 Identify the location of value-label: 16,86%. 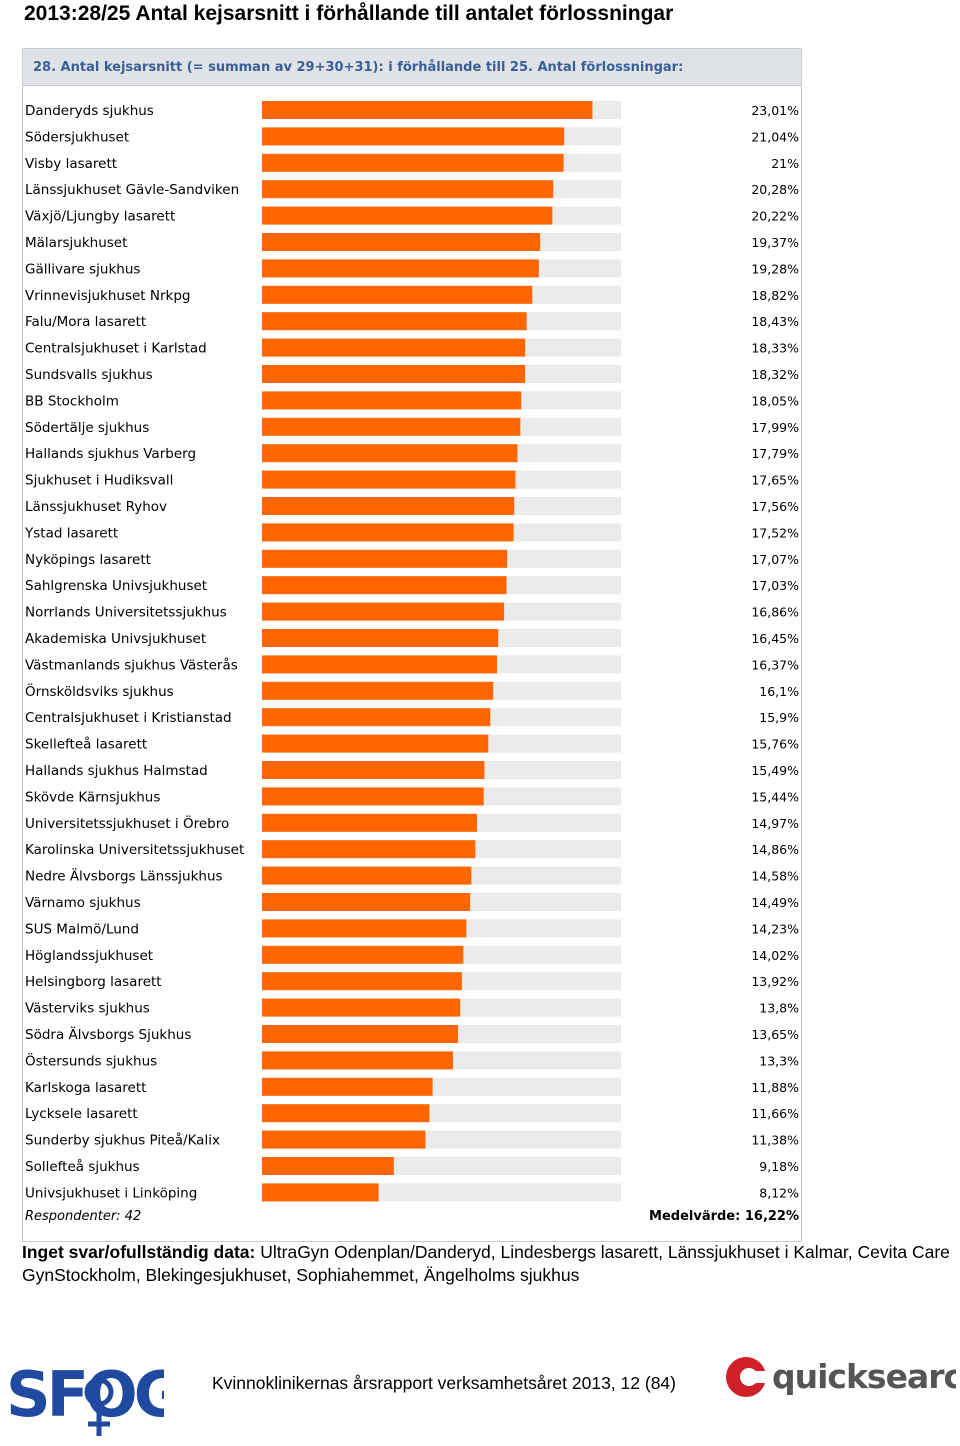
(775, 612).